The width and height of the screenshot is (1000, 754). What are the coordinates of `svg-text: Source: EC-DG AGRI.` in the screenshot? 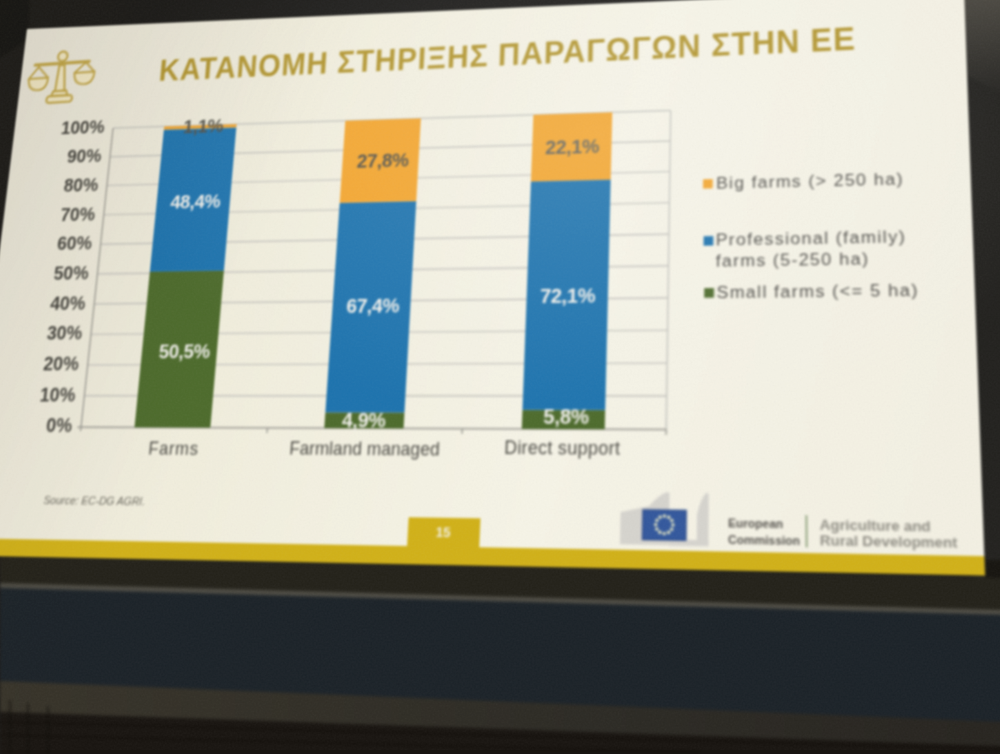 It's located at (94, 500).